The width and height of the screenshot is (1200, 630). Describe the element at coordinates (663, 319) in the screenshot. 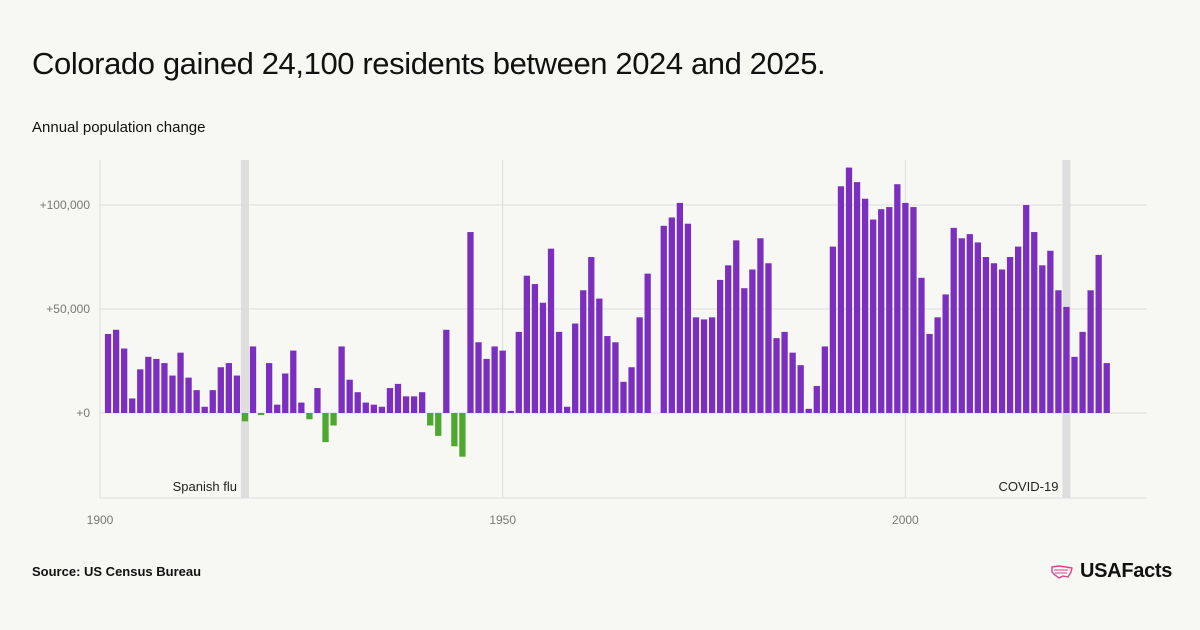

I see `bar-1970` at that location.